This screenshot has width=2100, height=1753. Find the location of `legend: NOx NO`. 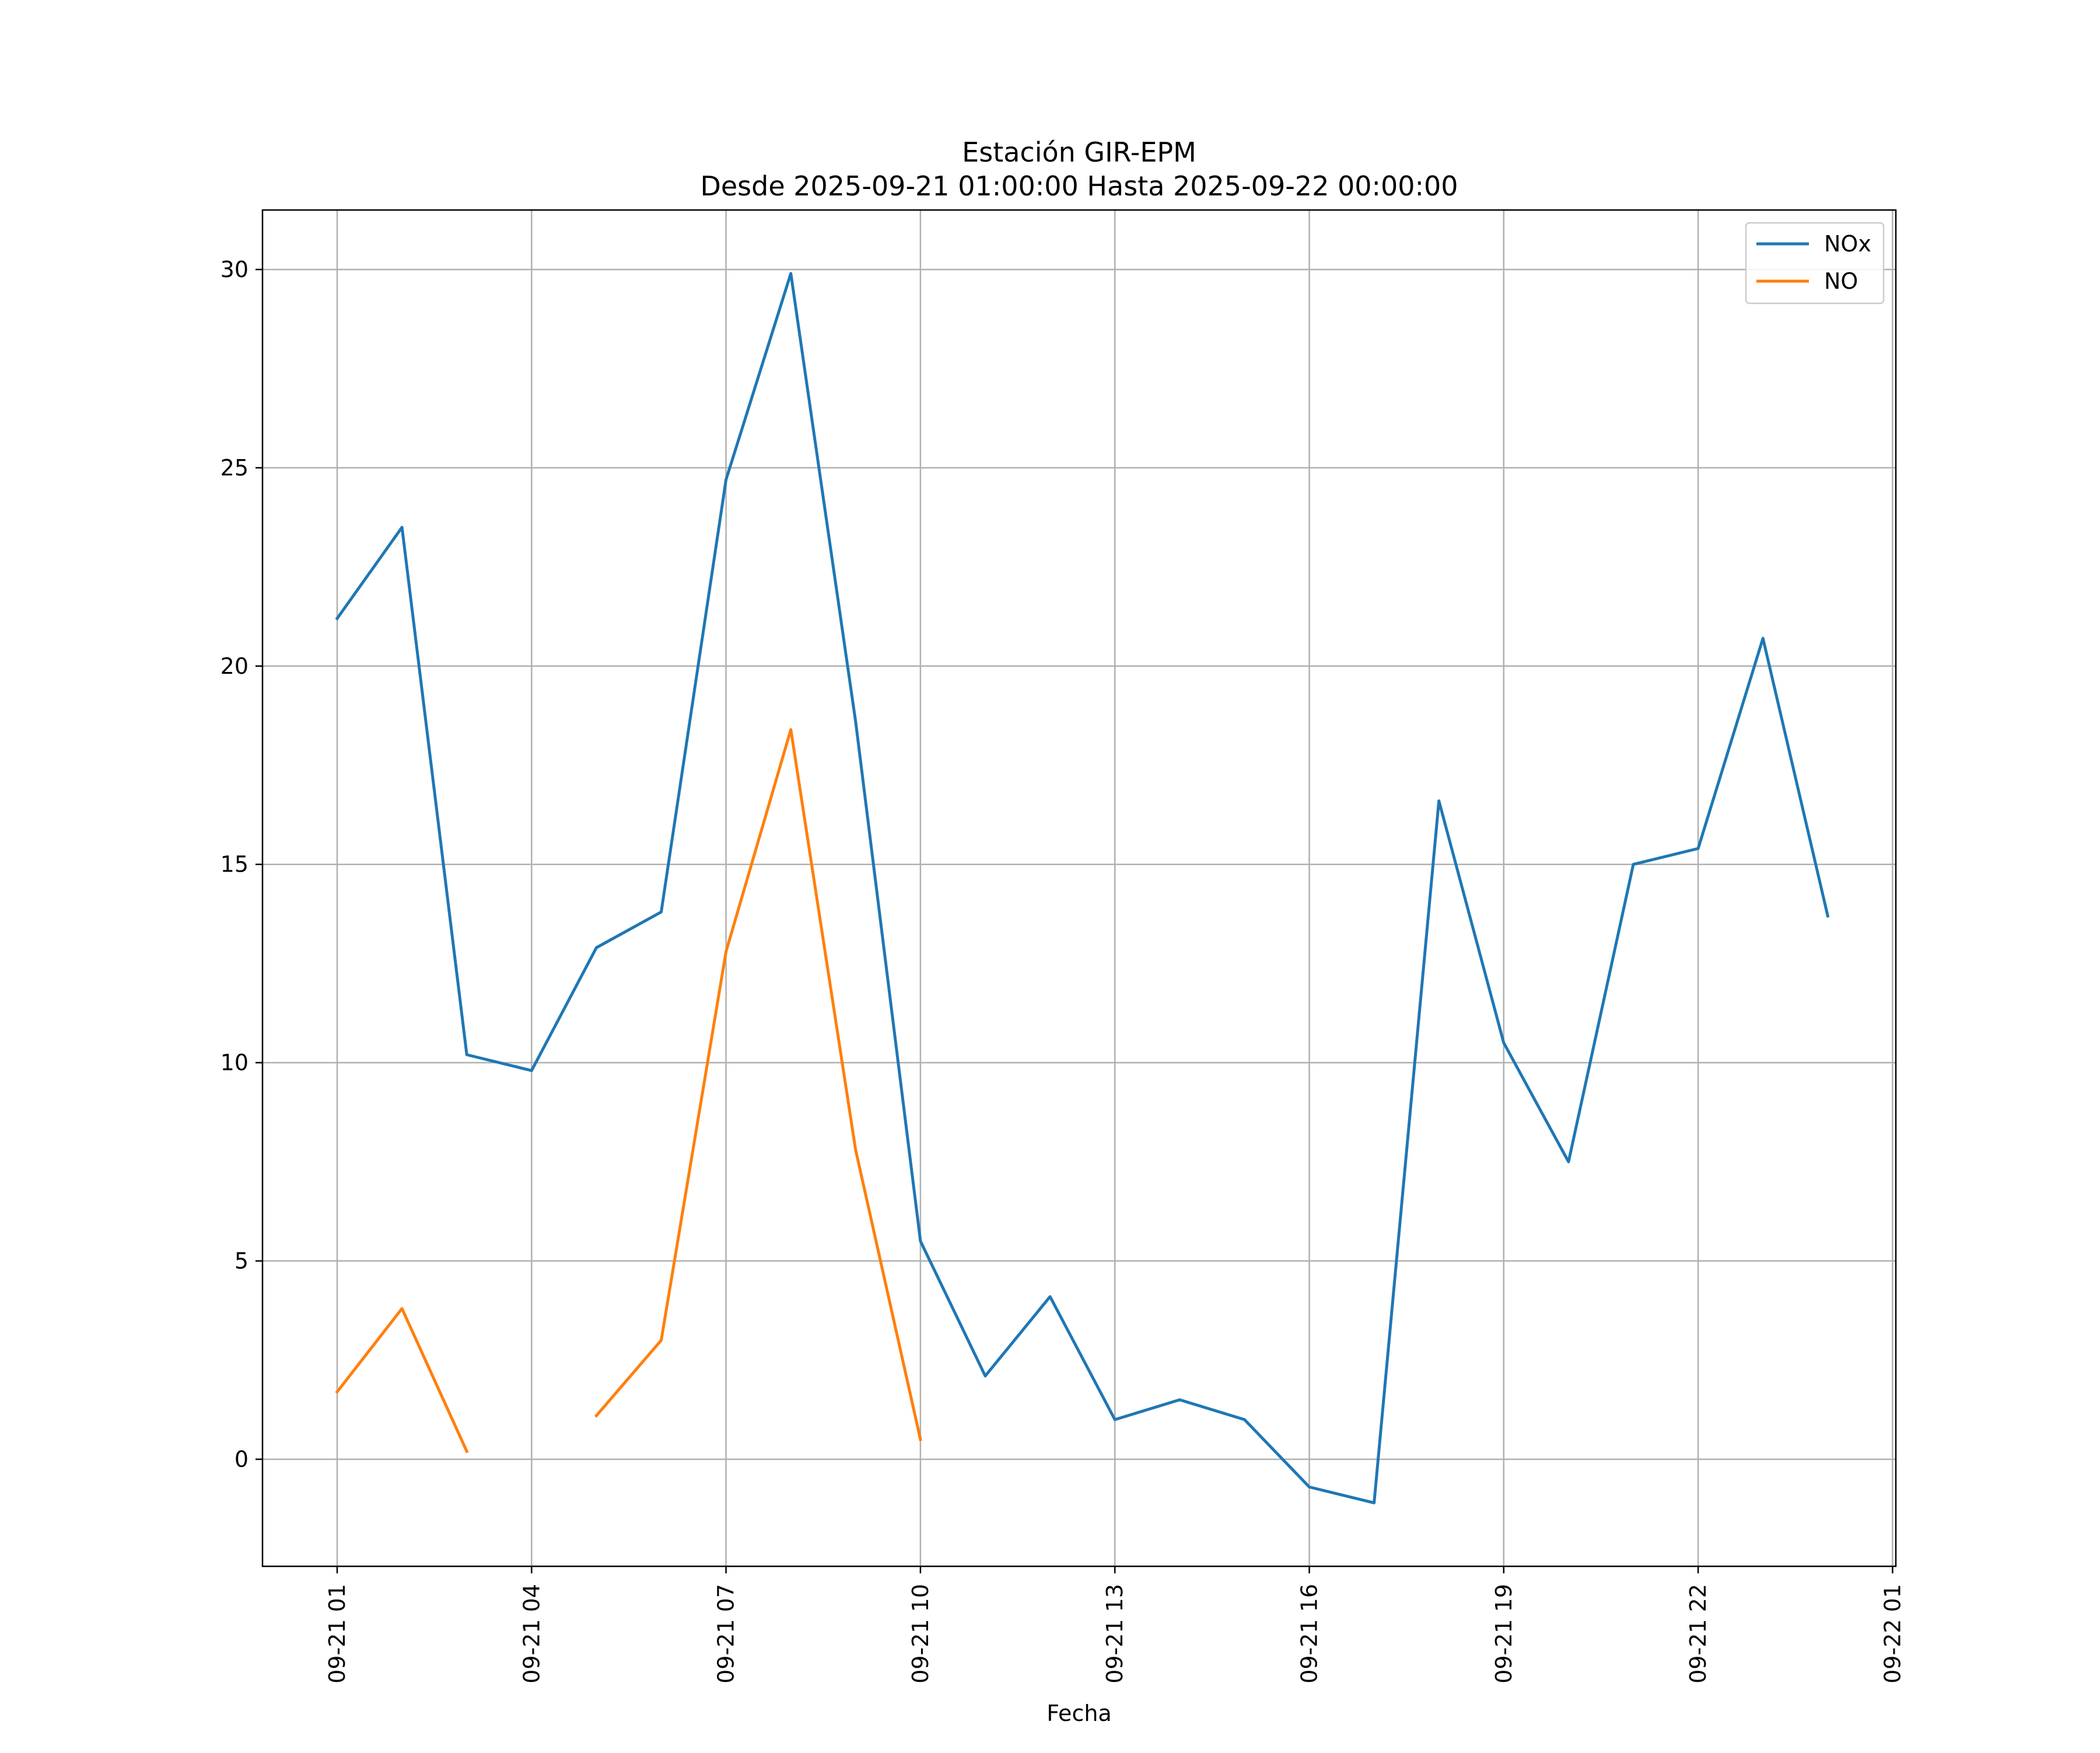

legend: NOx NO is located at coordinates (1815, 263).